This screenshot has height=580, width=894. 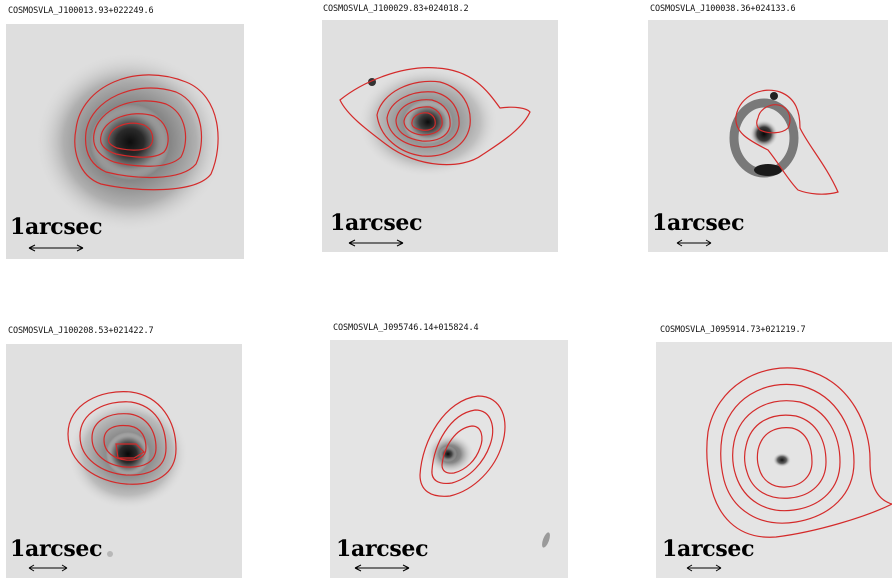 What do you see at coordinates (768, 170) in the screenshot?
I see `galaxy-knot` at bounding box center [768, 170].